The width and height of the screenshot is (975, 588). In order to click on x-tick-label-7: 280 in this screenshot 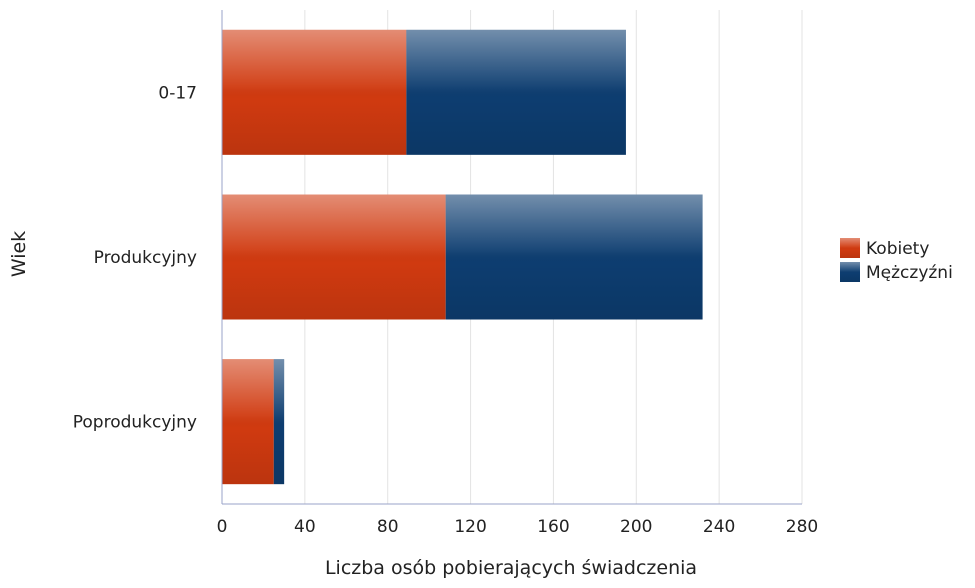, I will do `click(802, 527)`.